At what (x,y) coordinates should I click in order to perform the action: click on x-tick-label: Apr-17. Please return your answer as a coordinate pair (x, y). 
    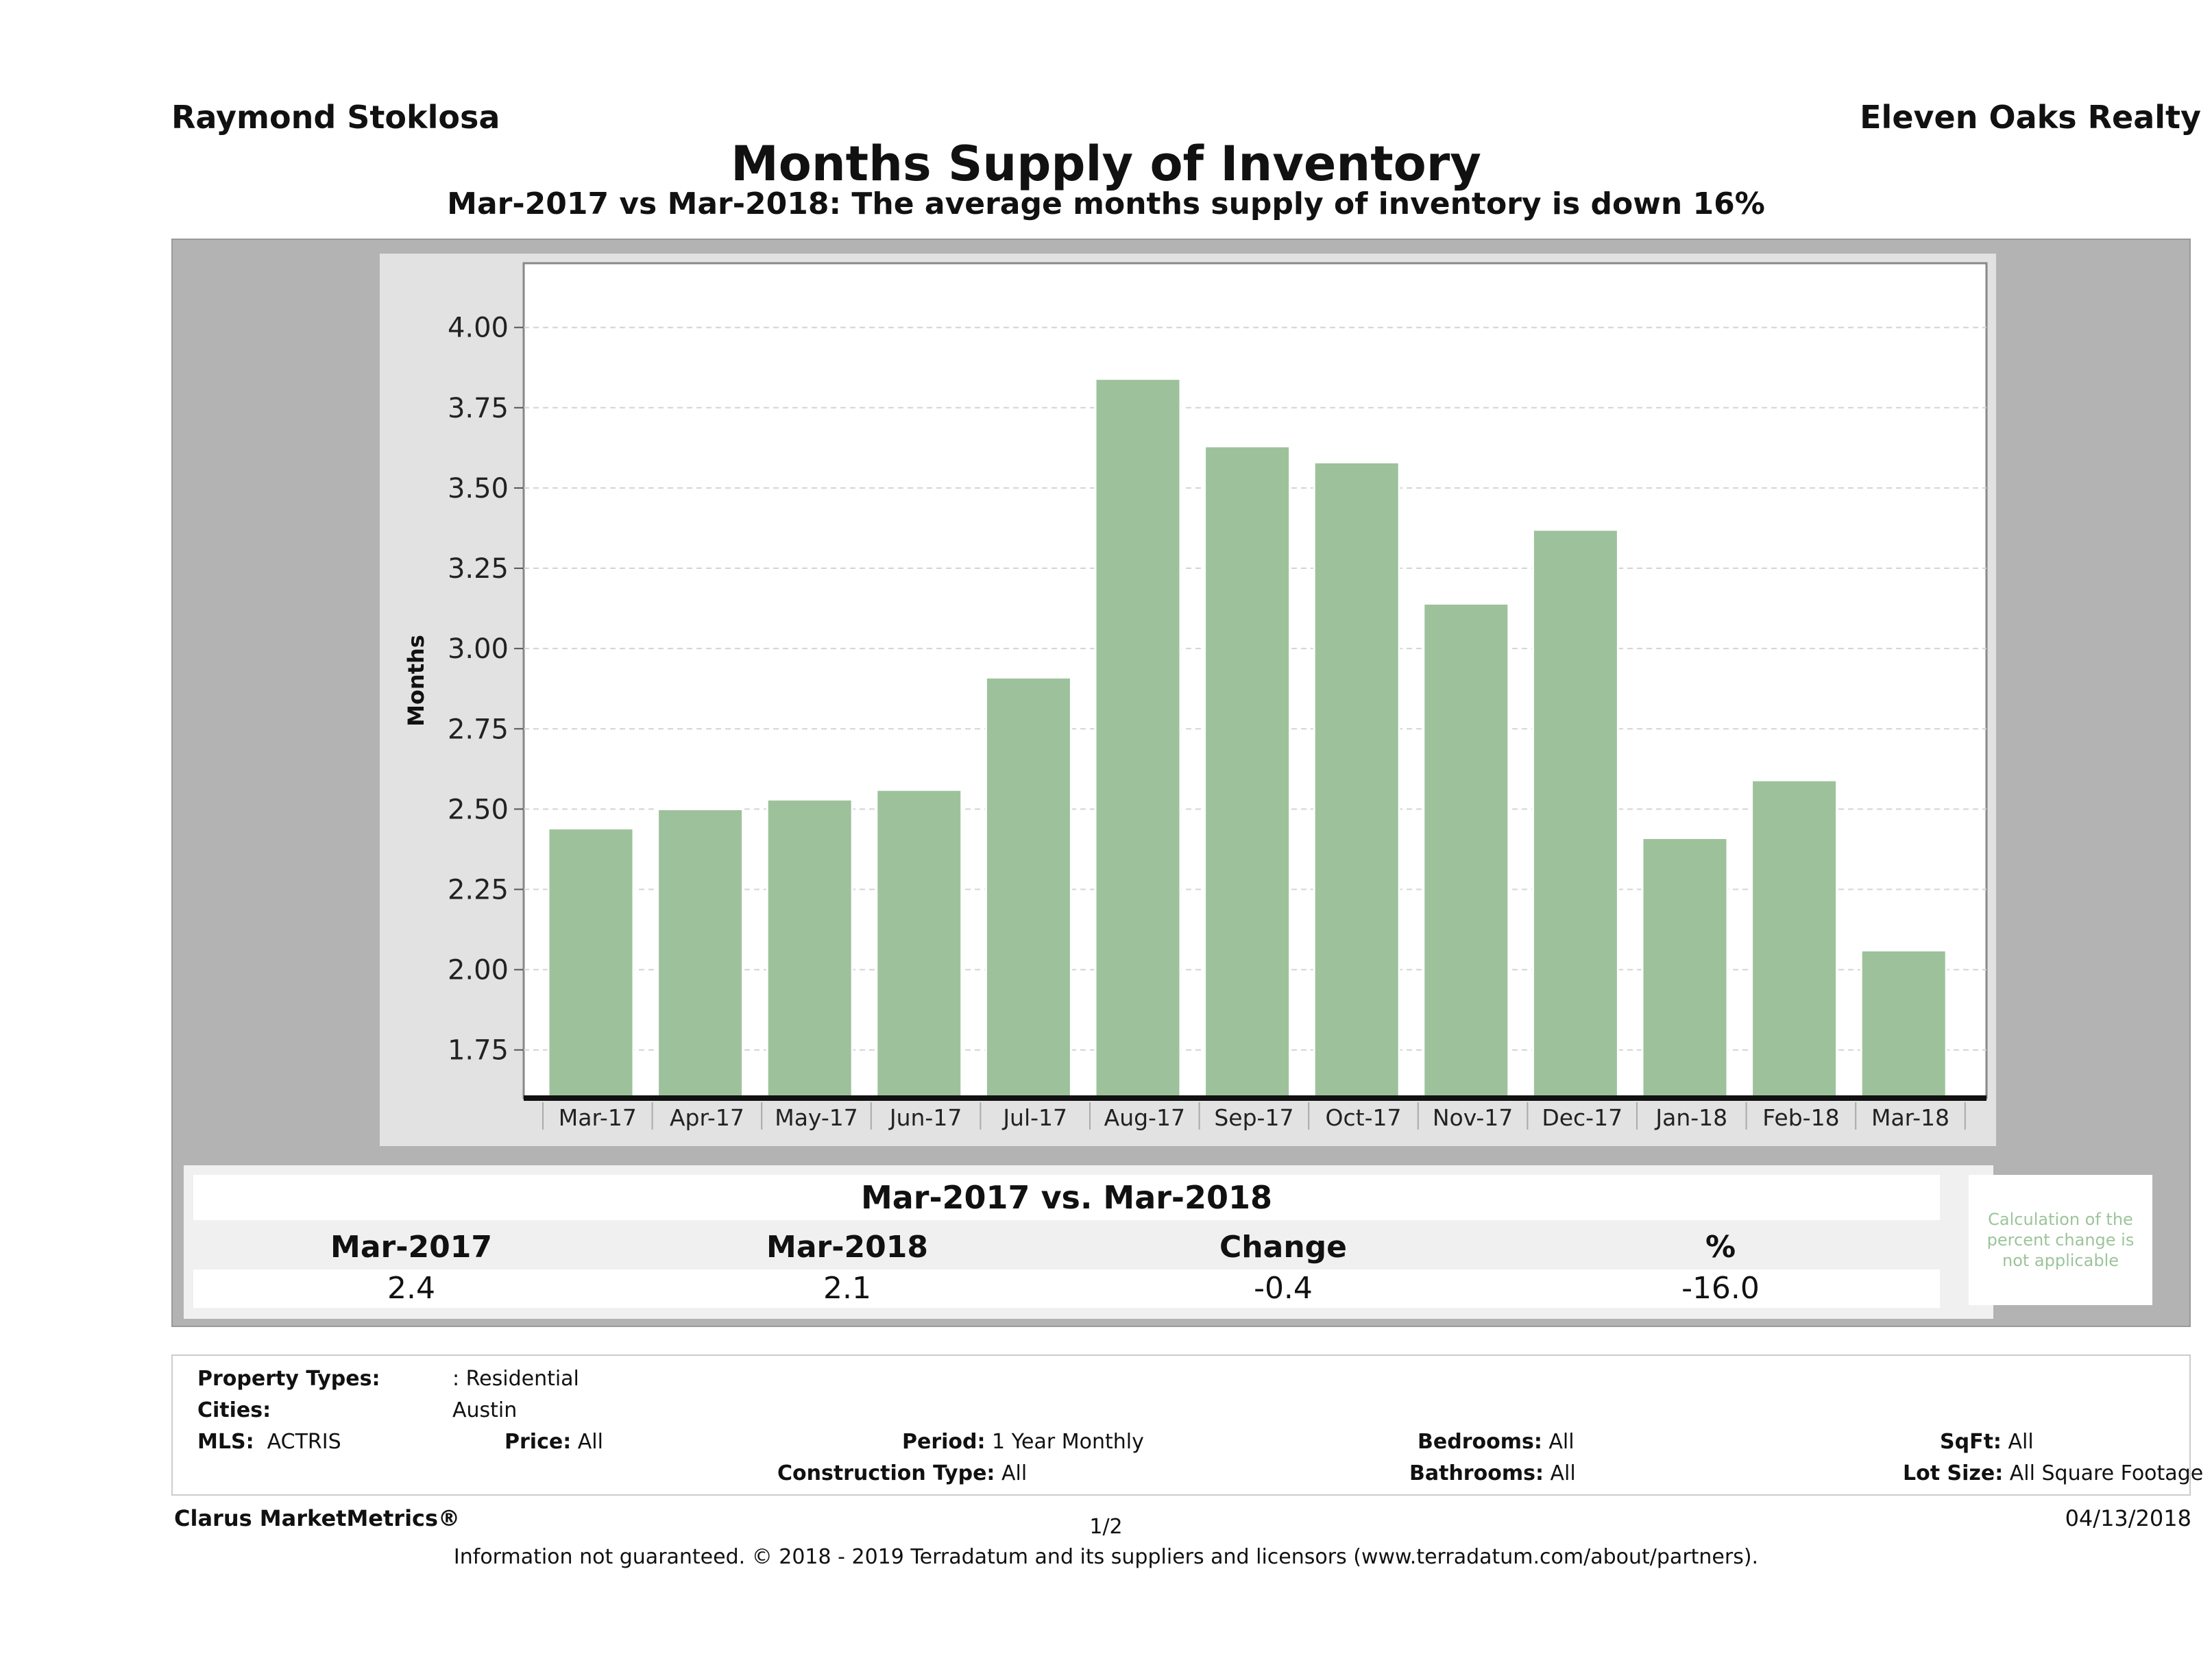
    Looking at the image, I should click on (707, 1117).